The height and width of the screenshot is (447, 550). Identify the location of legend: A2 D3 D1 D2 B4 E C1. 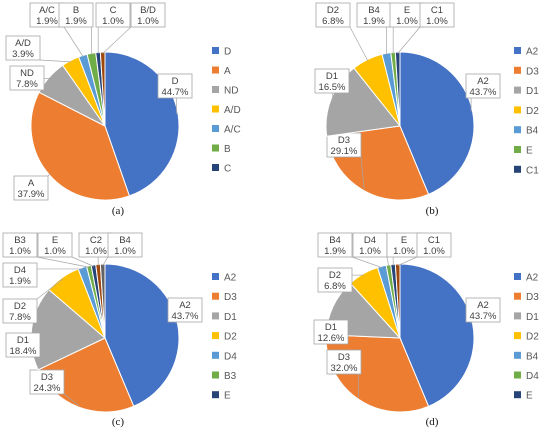
(526, 111).